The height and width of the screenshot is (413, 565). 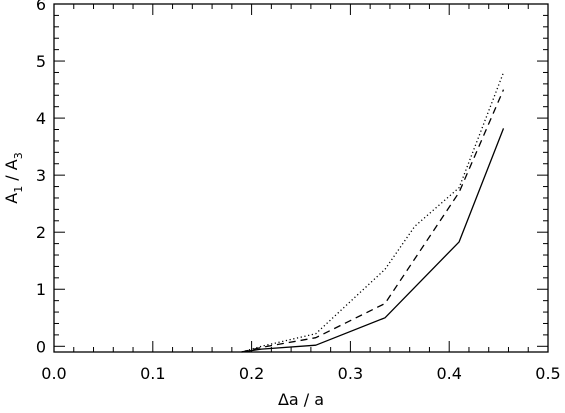 I want to click on x-tick-label: 0.1, so click(x=152, y=373).